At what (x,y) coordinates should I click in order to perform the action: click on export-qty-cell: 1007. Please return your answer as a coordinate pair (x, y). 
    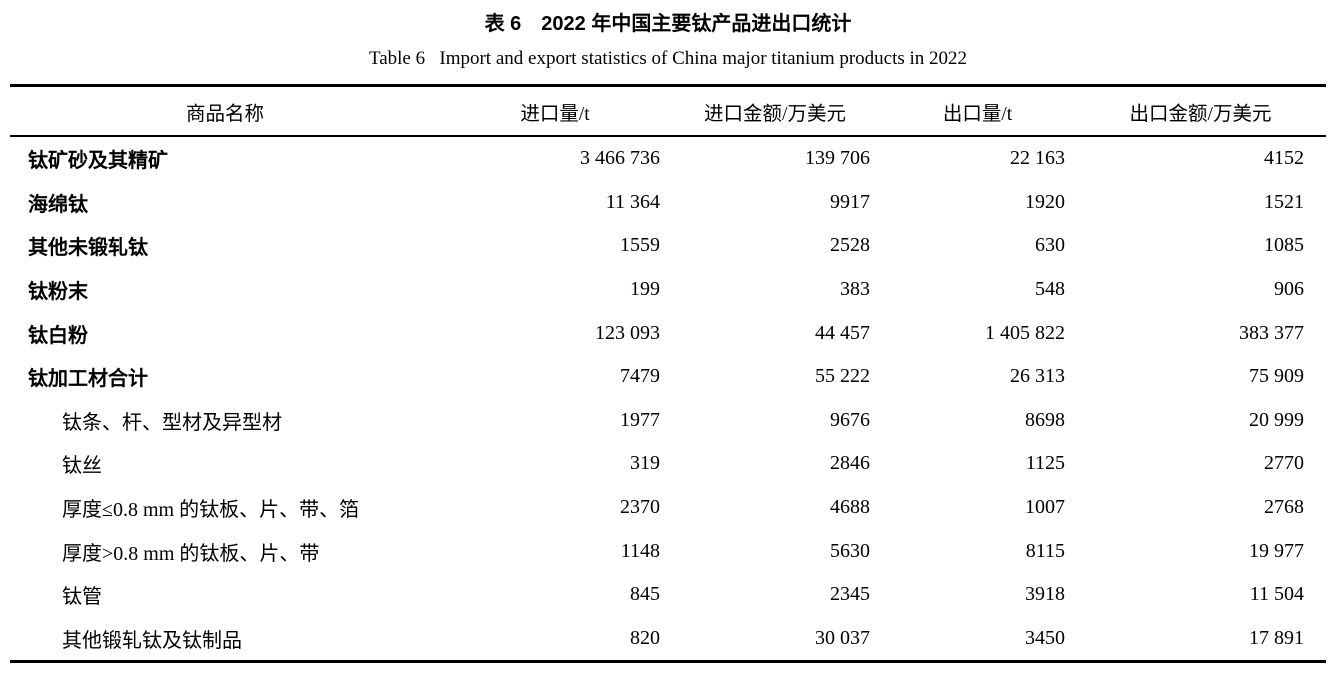
    Looking at the image, I should click on (1045, 507).